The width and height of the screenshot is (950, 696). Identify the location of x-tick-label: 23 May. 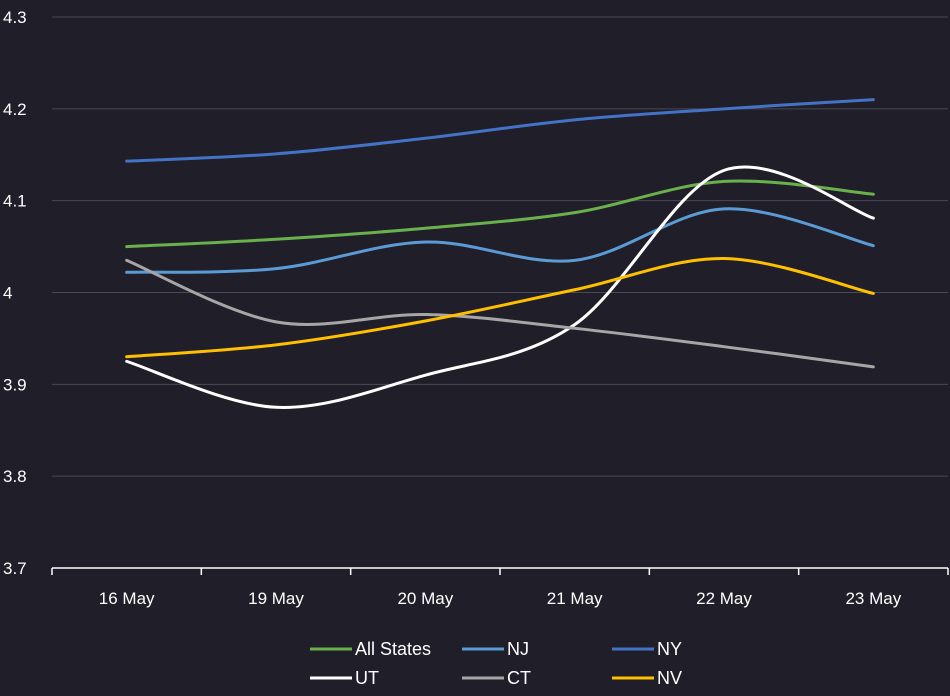
(873, 598).